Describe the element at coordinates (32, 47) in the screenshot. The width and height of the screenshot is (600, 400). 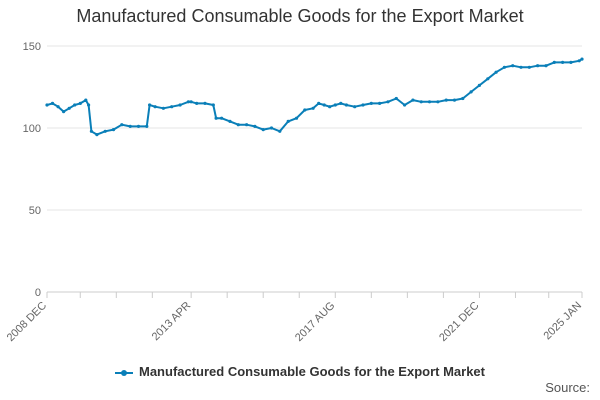
I see `y-tick-label: 150` at that location.